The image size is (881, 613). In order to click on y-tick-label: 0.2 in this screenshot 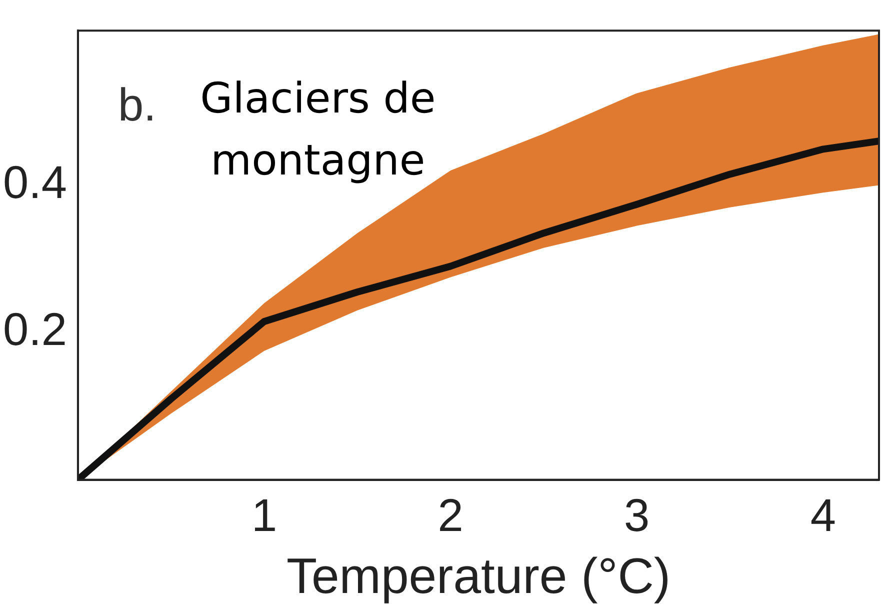, I will do `click(34, 329)`.